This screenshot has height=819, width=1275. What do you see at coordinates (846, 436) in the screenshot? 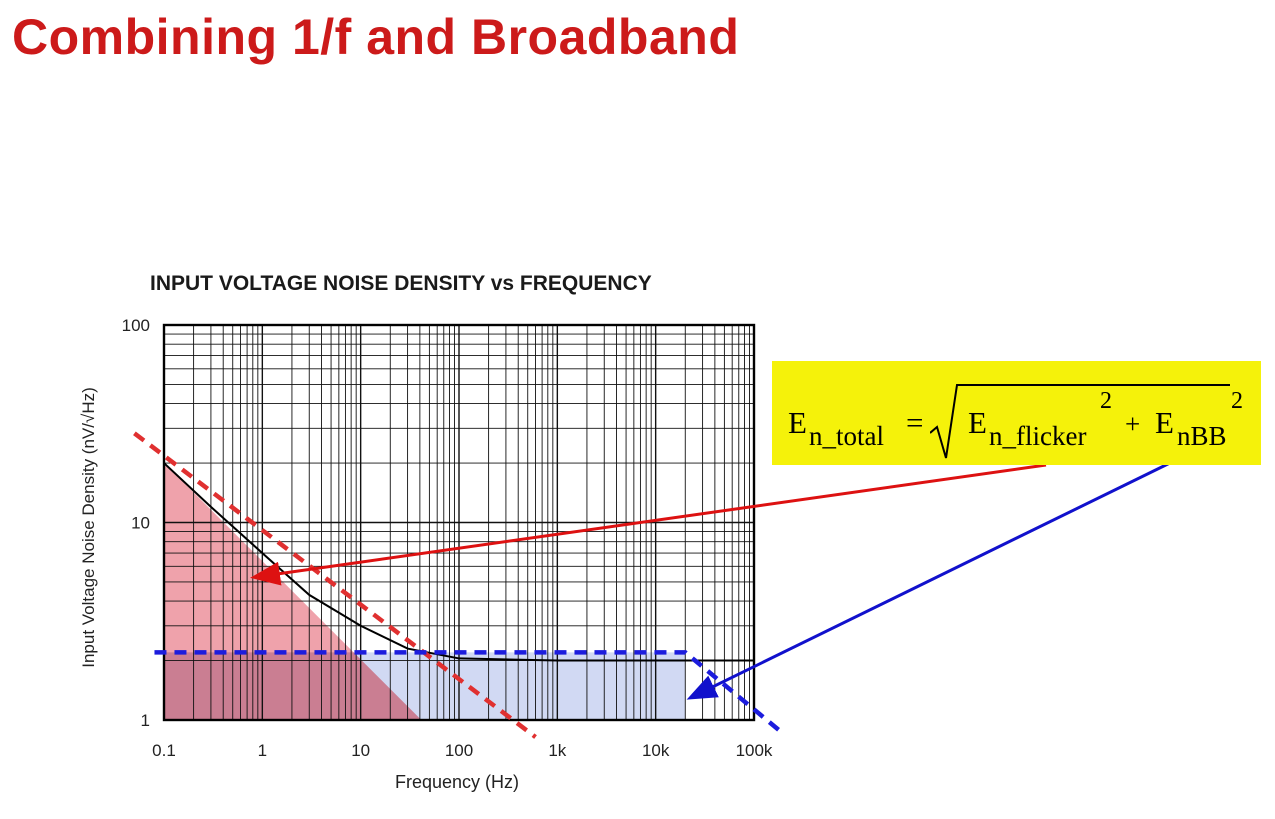
I see `formula-subscript-total: n_total` at bounding box center [846, 436].